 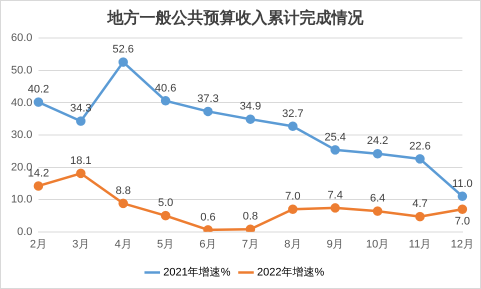 What do you see at coordinates (165, 88) in the screenshot?
I see `data-label: 40.6` at bounding box center [165, 88].